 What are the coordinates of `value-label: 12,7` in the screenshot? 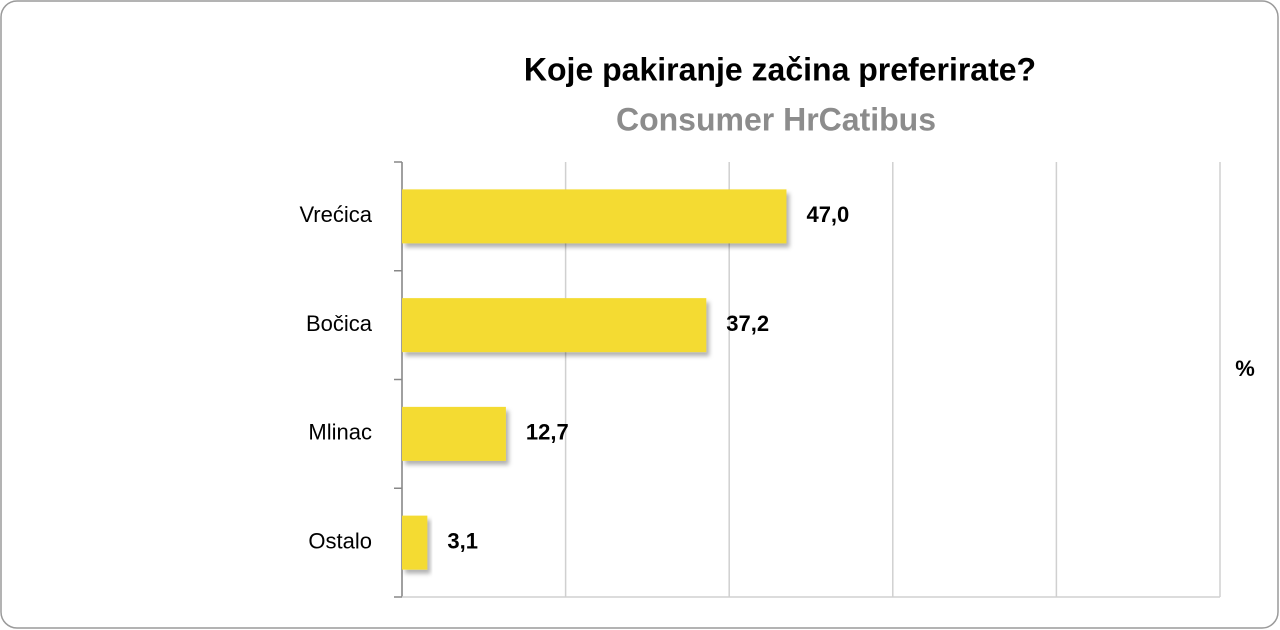 It's located at (547, 432).